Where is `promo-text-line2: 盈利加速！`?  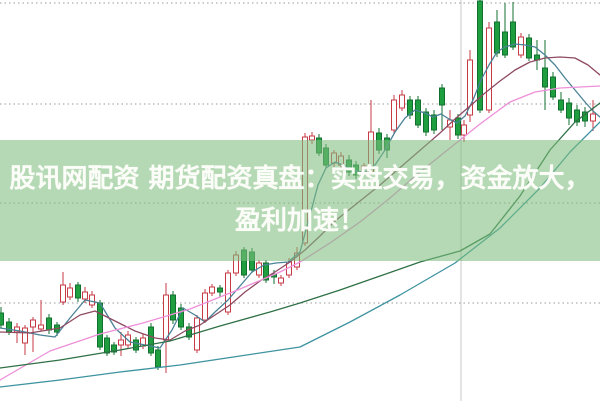
promo-text-line2: 盈利加速！ is located at coordinates (299, 221).